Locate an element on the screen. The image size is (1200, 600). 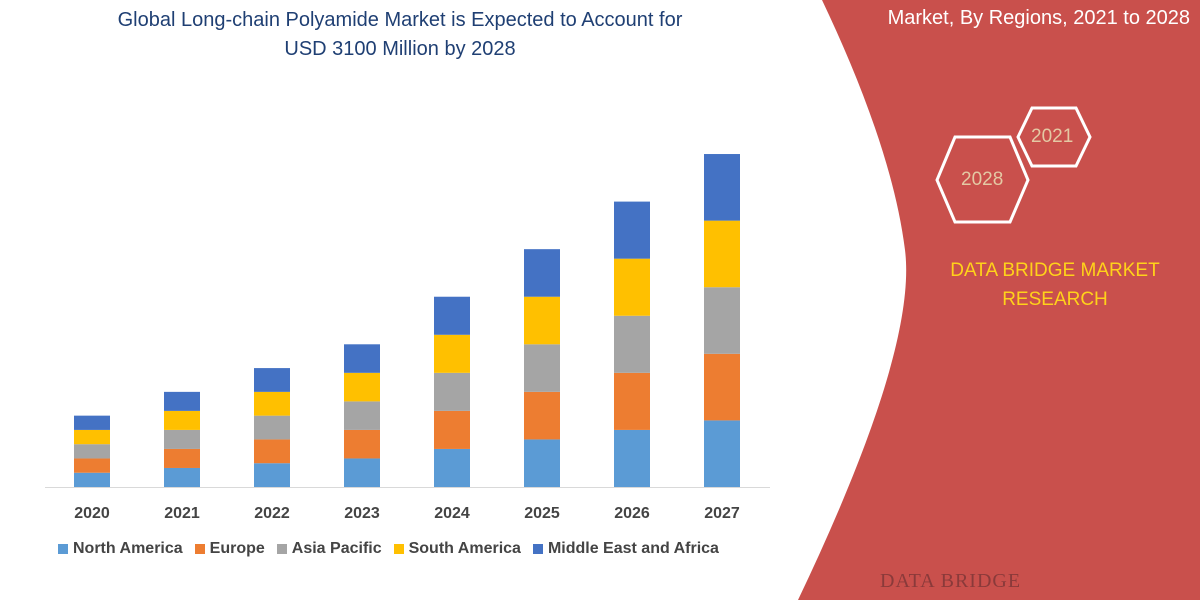
legend-label: North America is located at coordinates (128, 548).